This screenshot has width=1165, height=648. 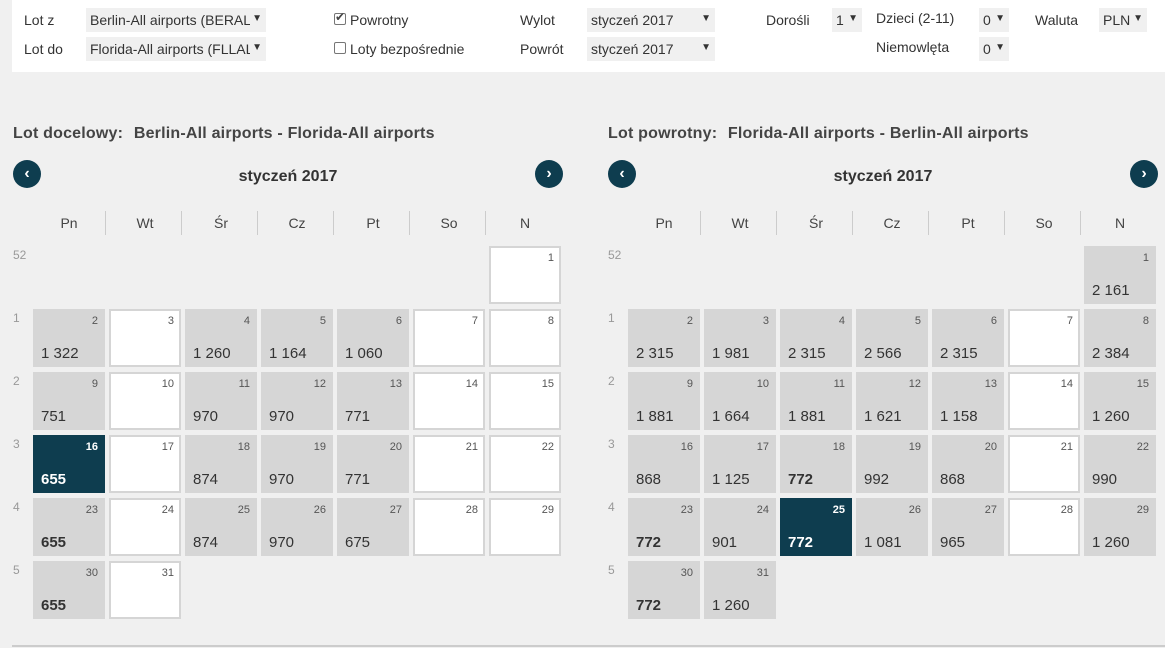 I want to click on day-number: 12, so click(x=914, y=384).